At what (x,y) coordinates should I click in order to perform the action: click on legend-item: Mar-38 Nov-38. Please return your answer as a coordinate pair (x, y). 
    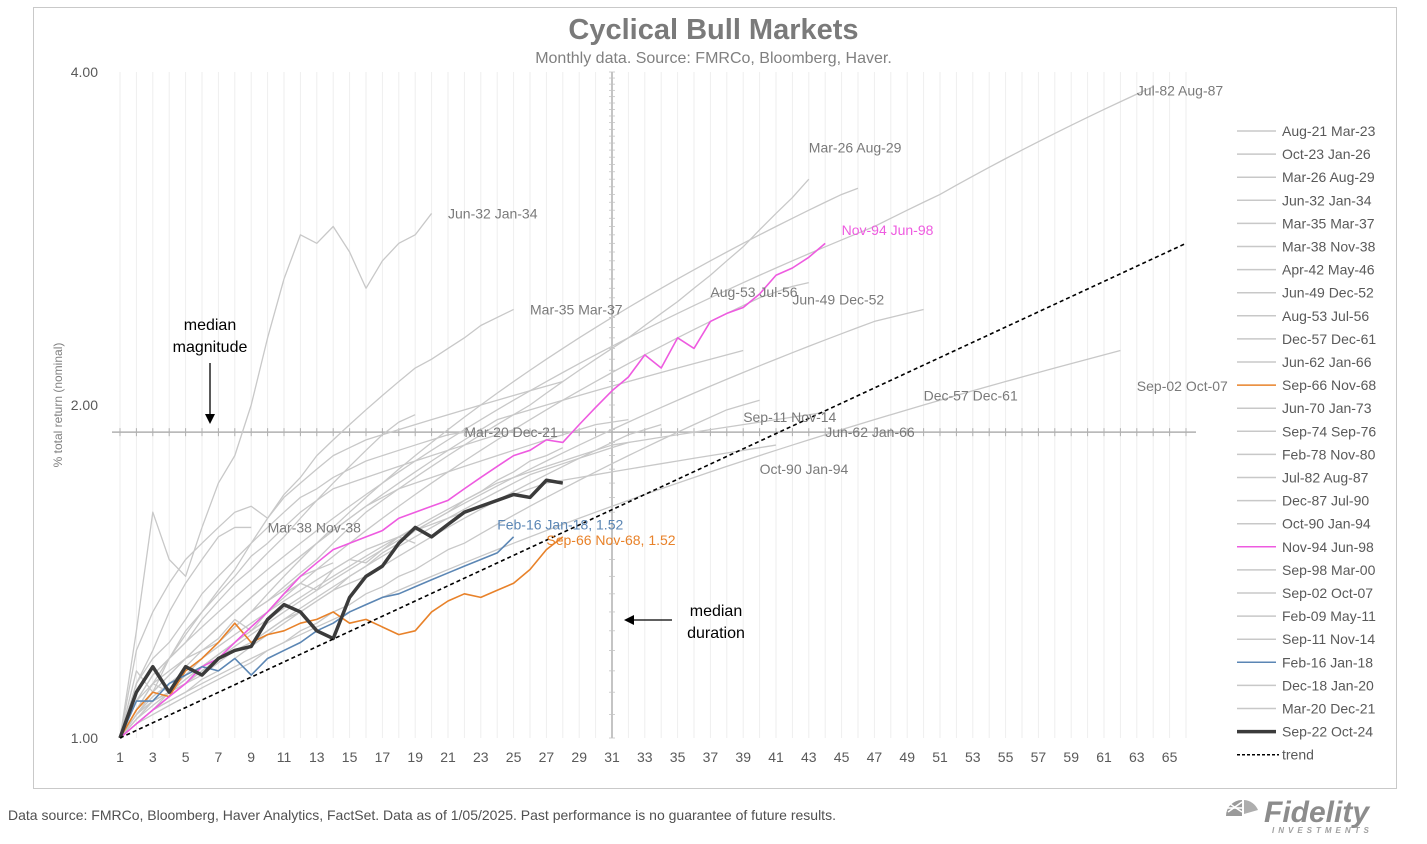
    Looking at the image, I should click on (1306, 247).